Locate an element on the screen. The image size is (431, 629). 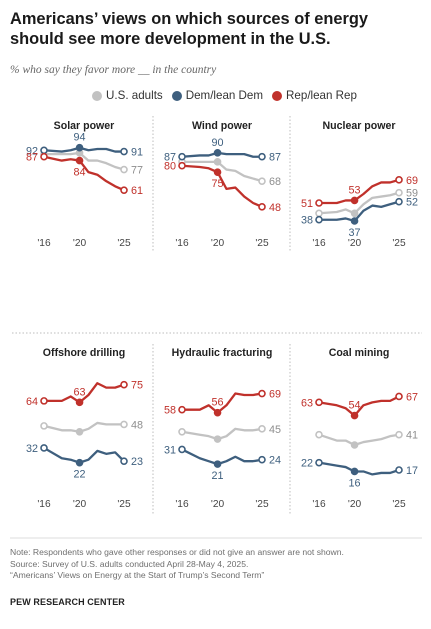
wind-power-x-tick-label: '20 is located at coordinates (218, 243).